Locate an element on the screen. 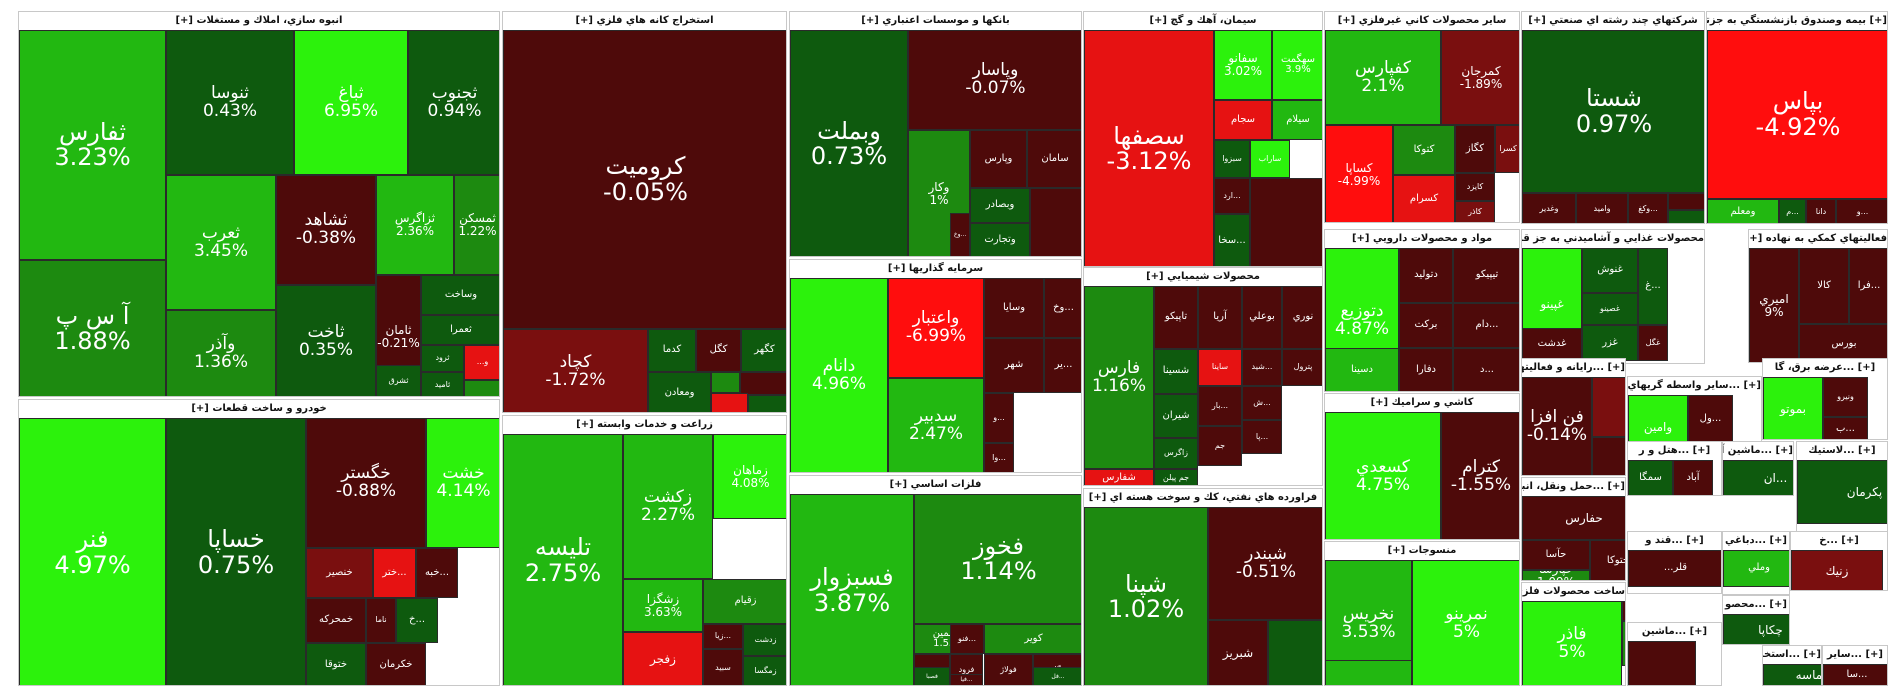 This screenshot has height=698, width=1904. stock-tile: شپنا 1.02% is located at coordinates (1146, 596).